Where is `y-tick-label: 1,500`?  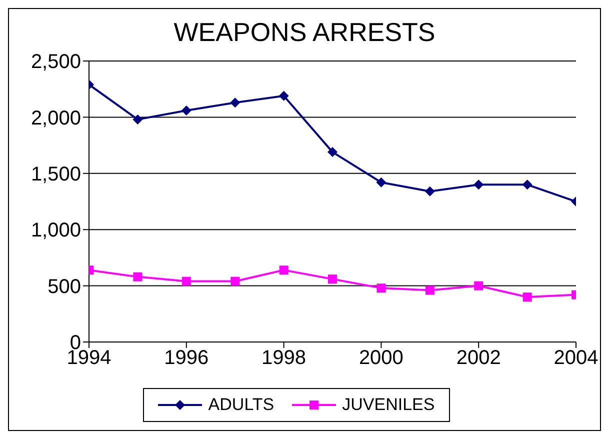
y-tick-label: 1,500 is located at coordinates (55, 175).